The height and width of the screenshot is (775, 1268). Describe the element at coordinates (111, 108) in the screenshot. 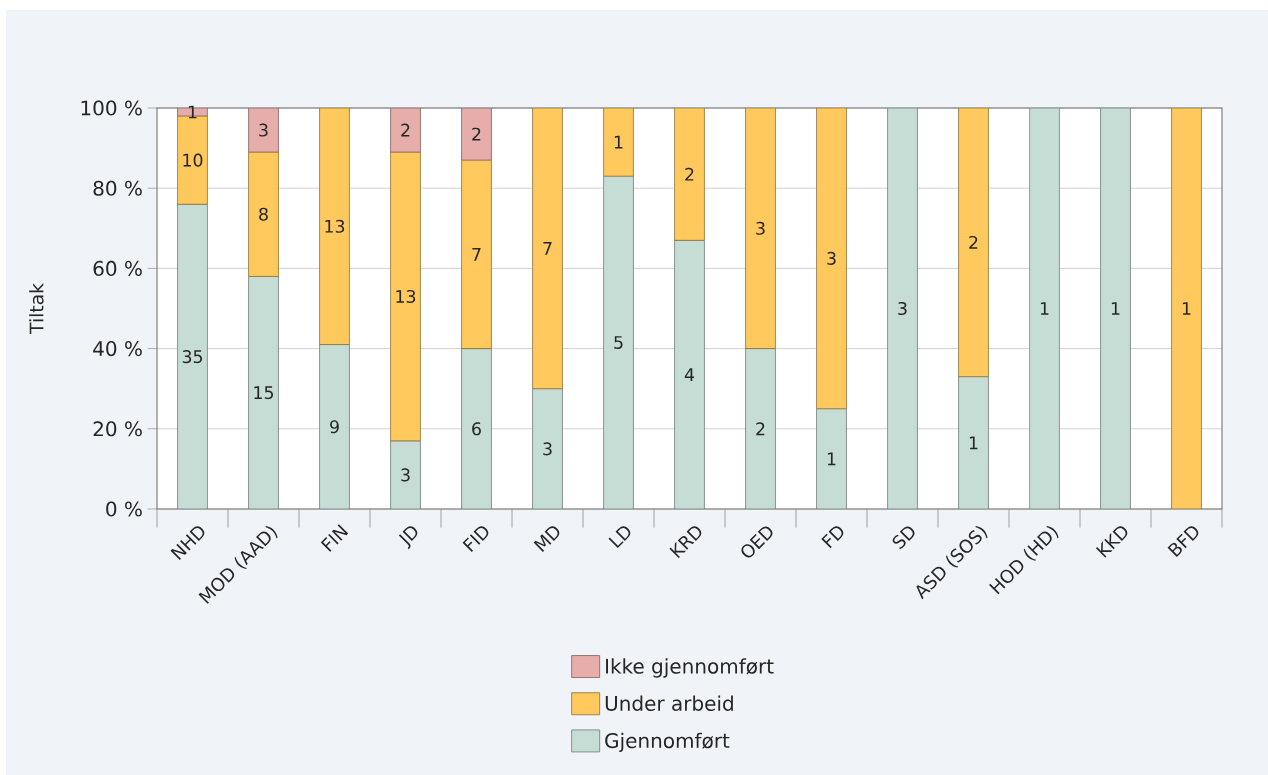

I see `y-tick-label: 100 %` at that location.